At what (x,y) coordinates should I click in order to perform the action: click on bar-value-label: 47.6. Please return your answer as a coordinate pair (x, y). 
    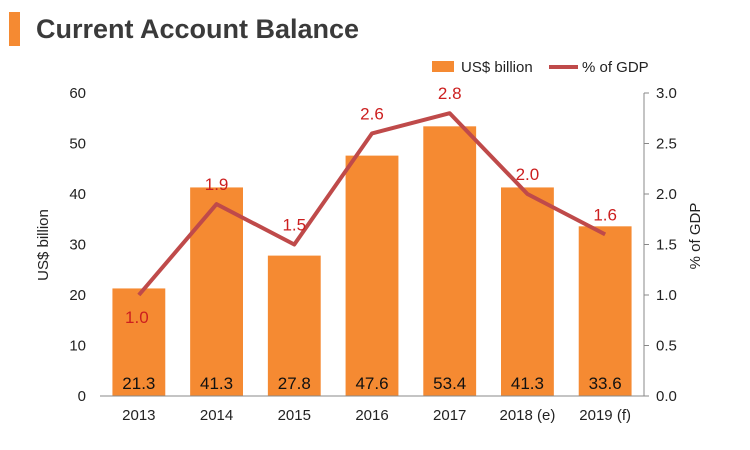
    Looking at the image, I should click on (371, 383).